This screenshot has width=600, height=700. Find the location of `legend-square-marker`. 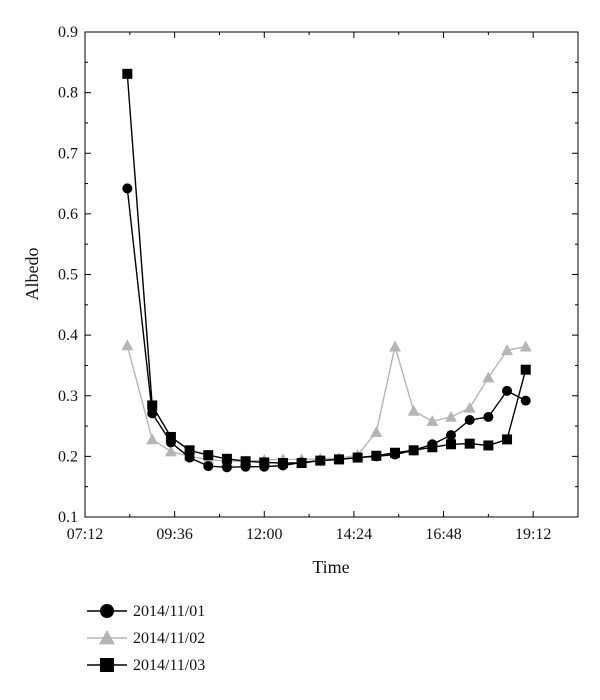

legend-square-marker is located at coordinates (107, 665).